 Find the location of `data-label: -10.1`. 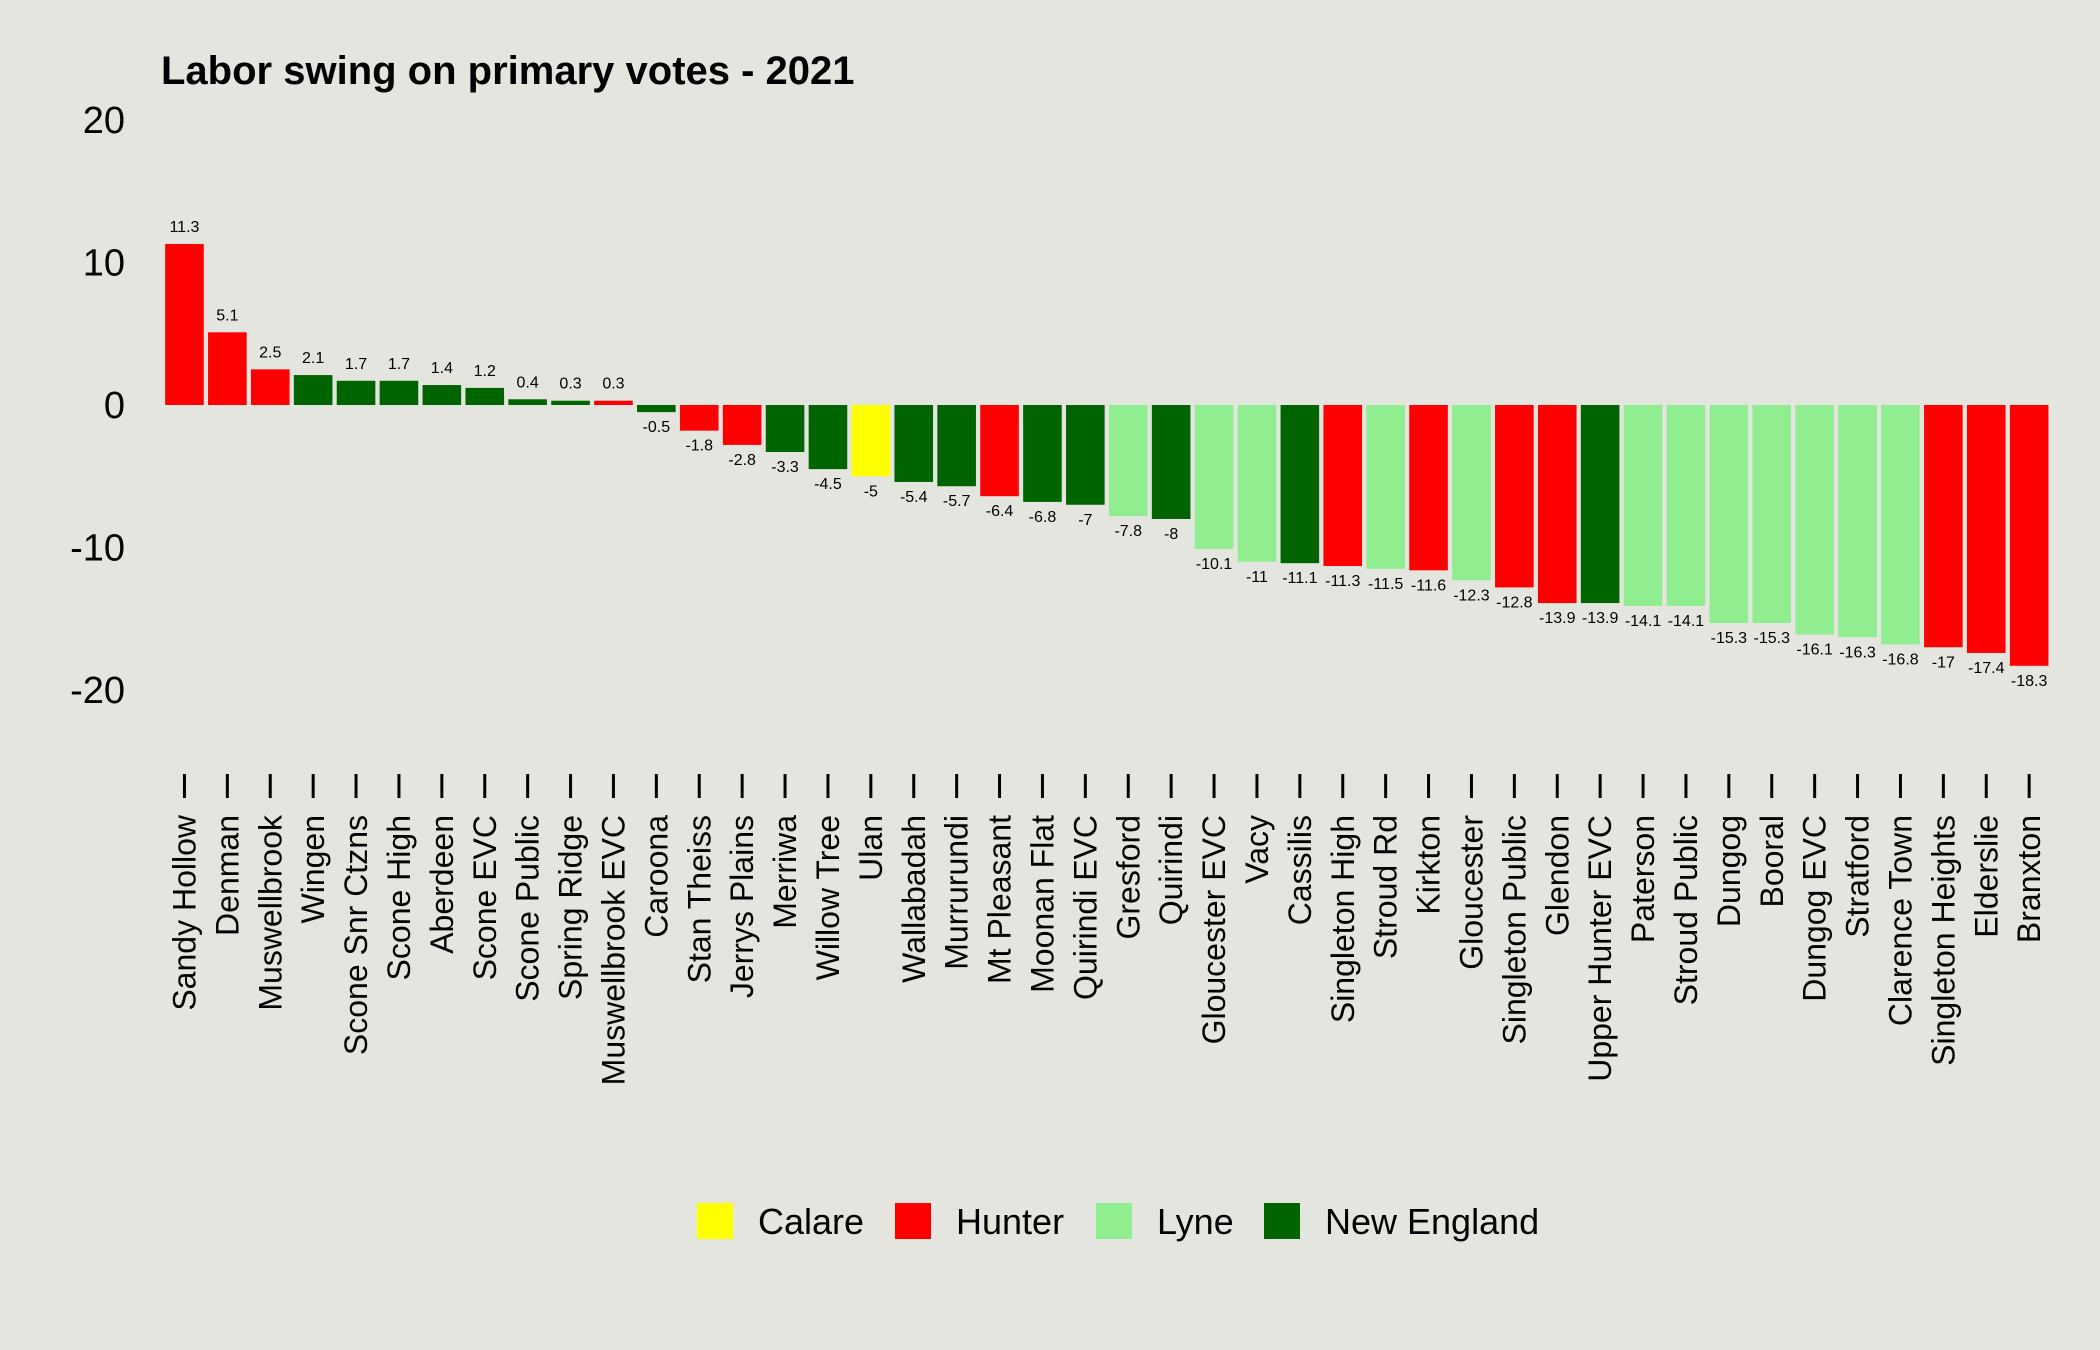

data-label: -10.1 is located at coordinates (1214, 564).